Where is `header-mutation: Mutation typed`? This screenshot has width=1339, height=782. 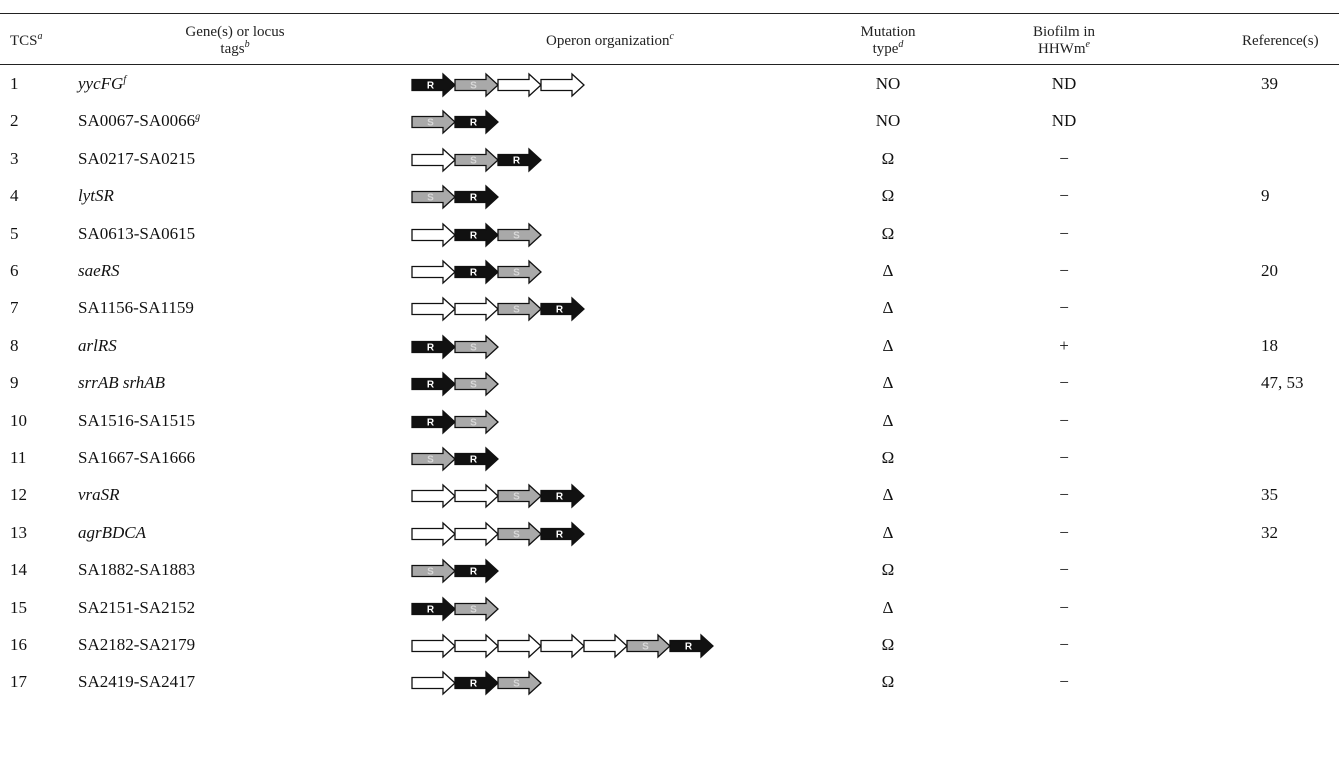 header-mutation: Mutation typed is located at coordinates (888, 40).